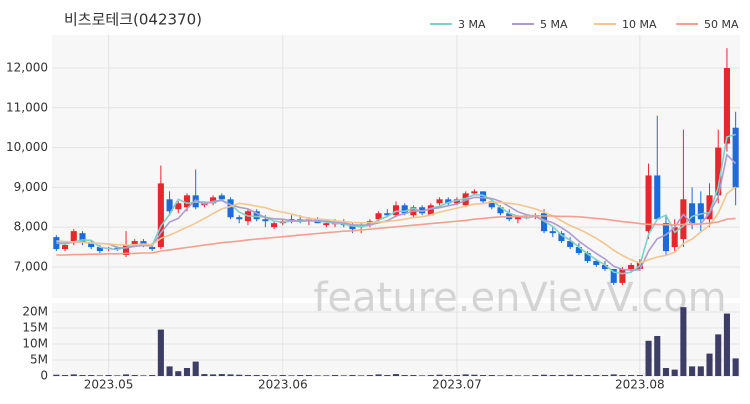  Describe the element at coordinates (31, 227) in the screenshot. I see `y-tick-label: 8,000` at that location.